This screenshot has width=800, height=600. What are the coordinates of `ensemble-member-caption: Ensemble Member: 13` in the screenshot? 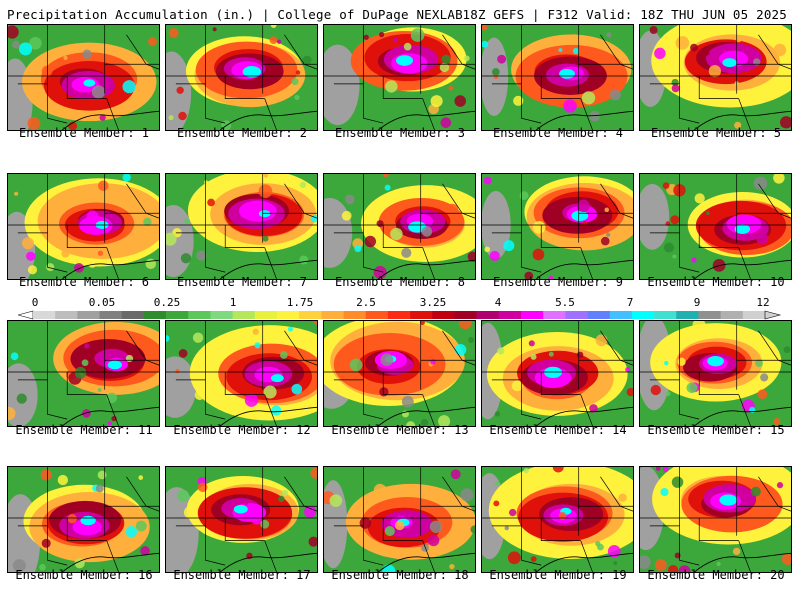 It's located at (400, 430).